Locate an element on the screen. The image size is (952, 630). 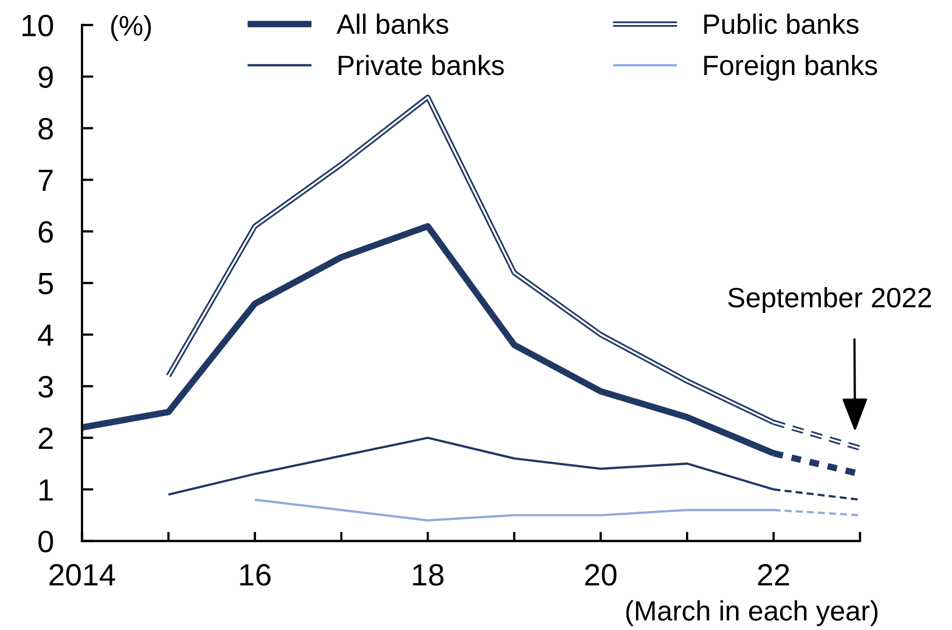
y-tick-label: 4 is located at coordinates (46, 335).